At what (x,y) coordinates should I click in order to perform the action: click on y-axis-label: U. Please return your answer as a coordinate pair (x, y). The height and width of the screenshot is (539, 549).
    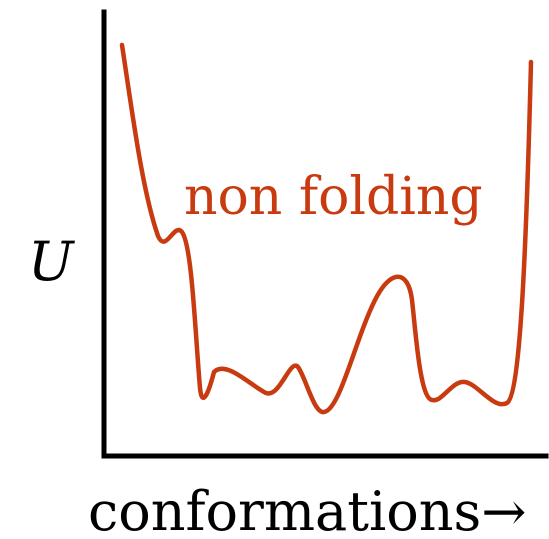
    Looking at the image, I should click on (51, 261).